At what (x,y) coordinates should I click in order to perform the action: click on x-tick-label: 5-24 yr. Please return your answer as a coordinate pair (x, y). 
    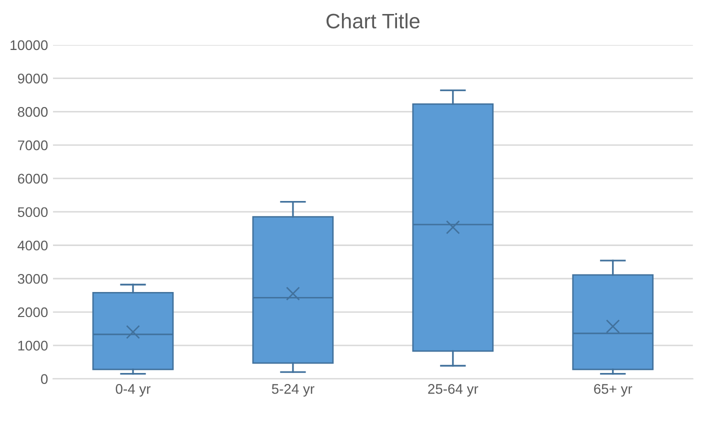
    Looking at the image, I should click on (293, 390).